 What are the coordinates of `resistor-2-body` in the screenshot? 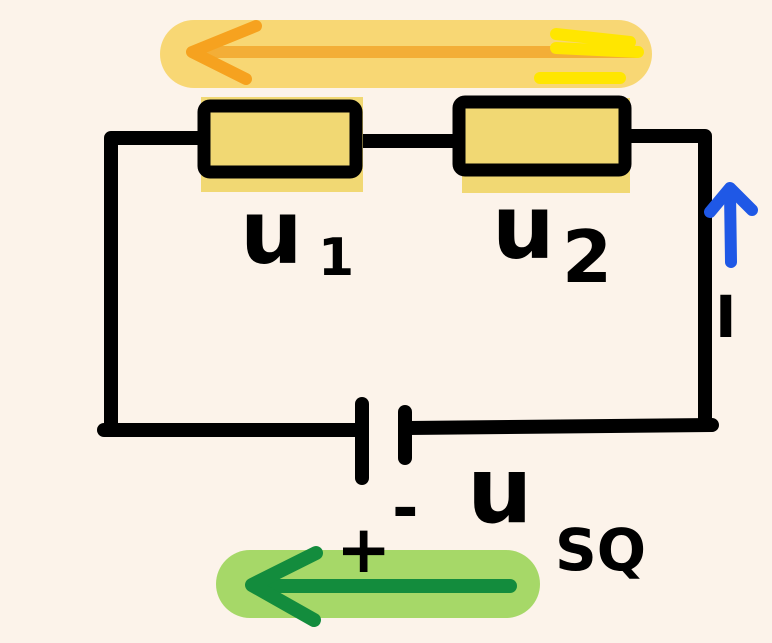 It's located at (542, 136).